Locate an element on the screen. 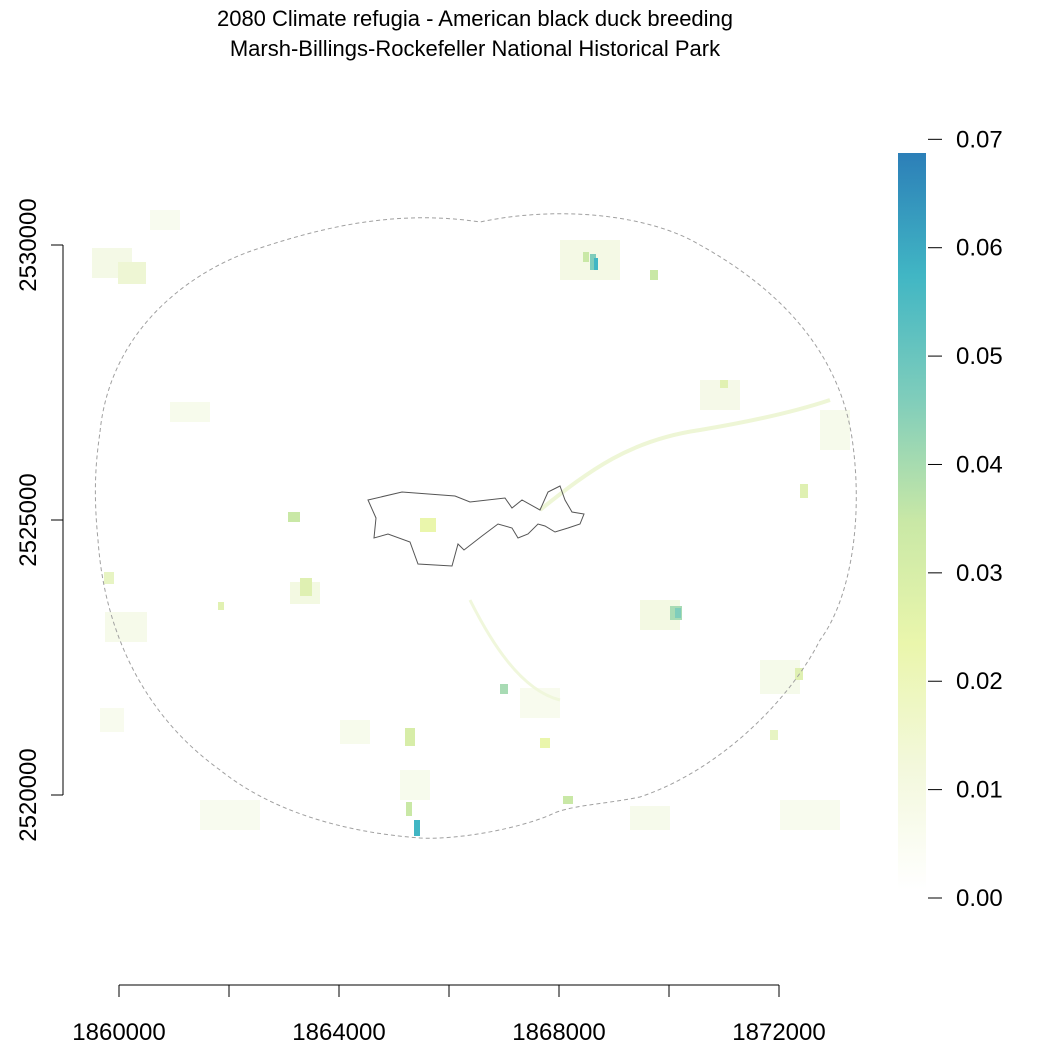 The width and height of the screenshot is (1050, 1050). legend: 0.00 0.01 0.02 0.03 0.04 0.05 0.06 0.07 is located at coordinates (950, 519).